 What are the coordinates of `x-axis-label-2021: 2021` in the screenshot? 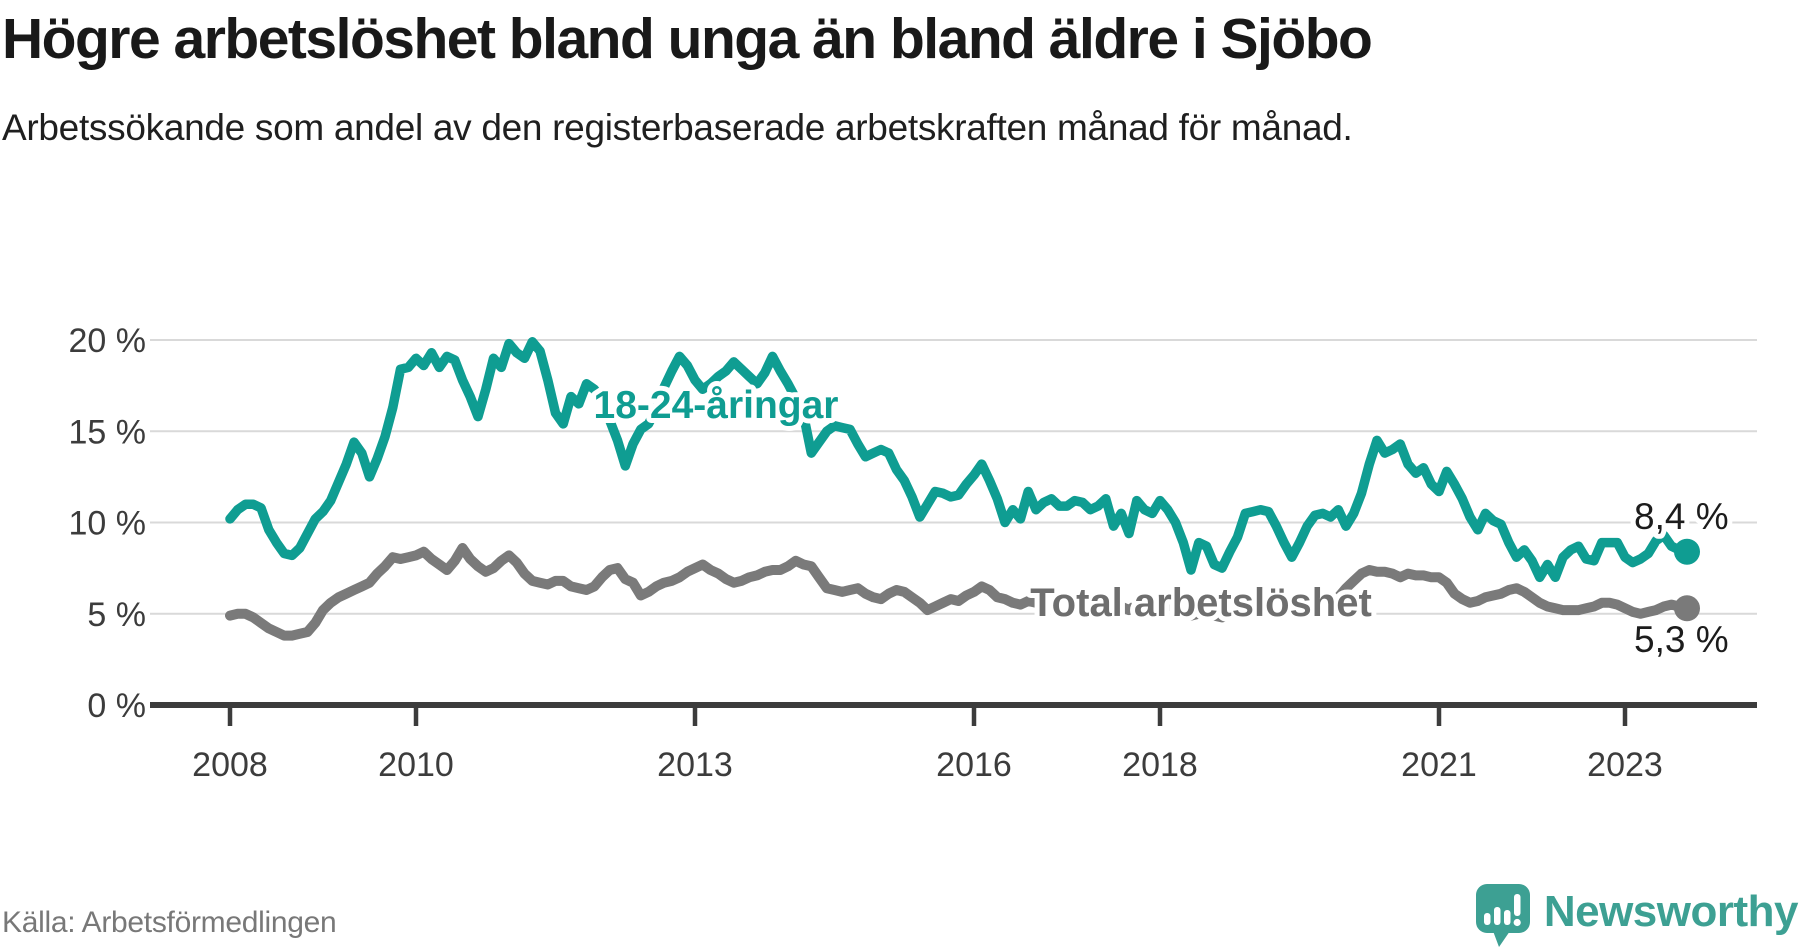 It's located at (1439, 765).